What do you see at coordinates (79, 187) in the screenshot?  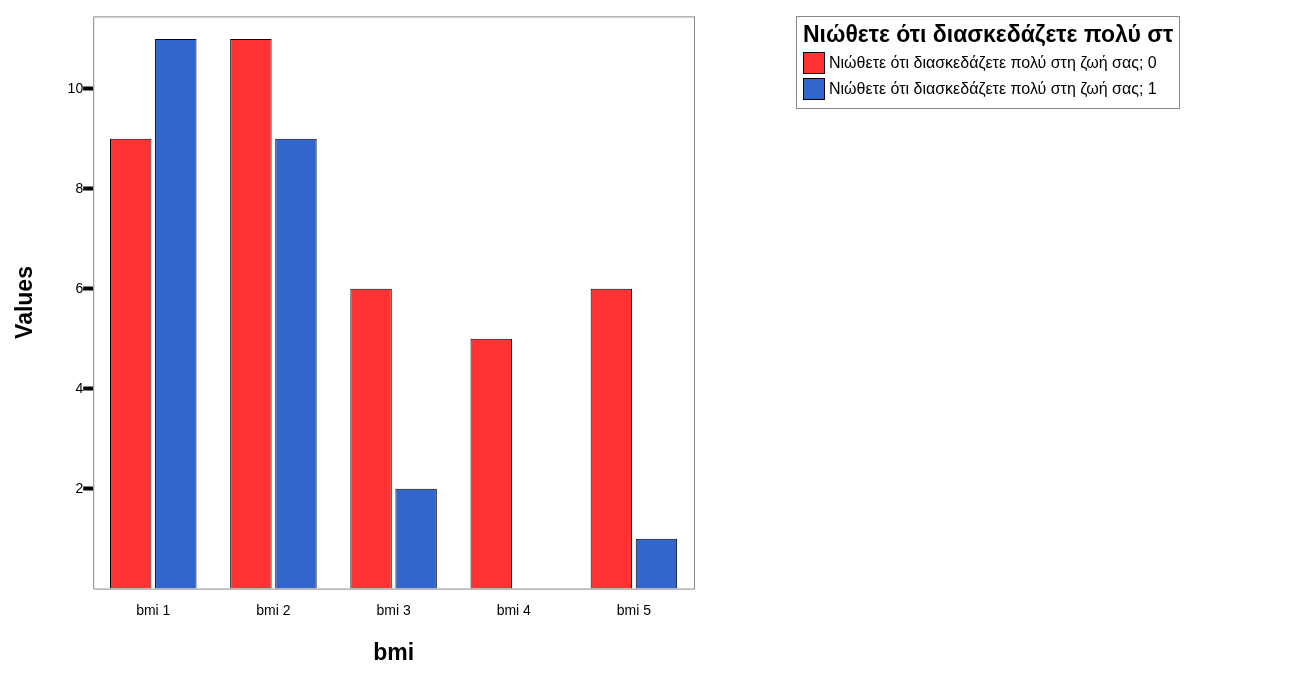 I see `y-tick-label: 8` at bounding box center [79, 187].